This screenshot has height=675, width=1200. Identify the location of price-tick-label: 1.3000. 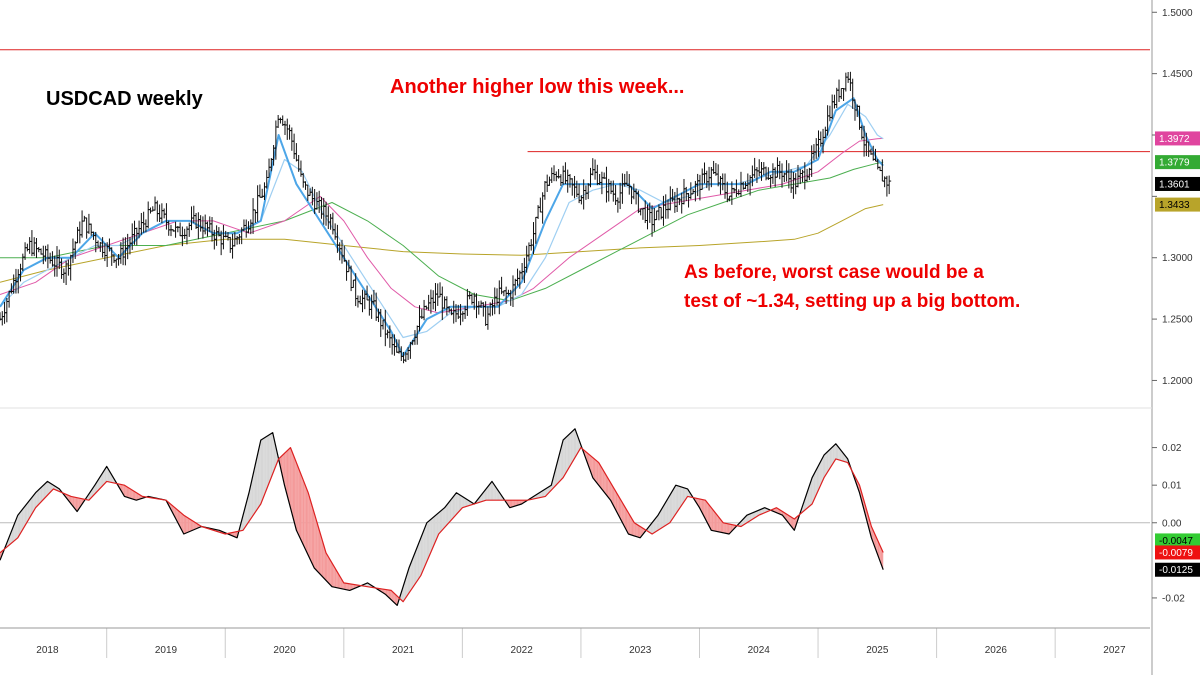
(1177, 258).